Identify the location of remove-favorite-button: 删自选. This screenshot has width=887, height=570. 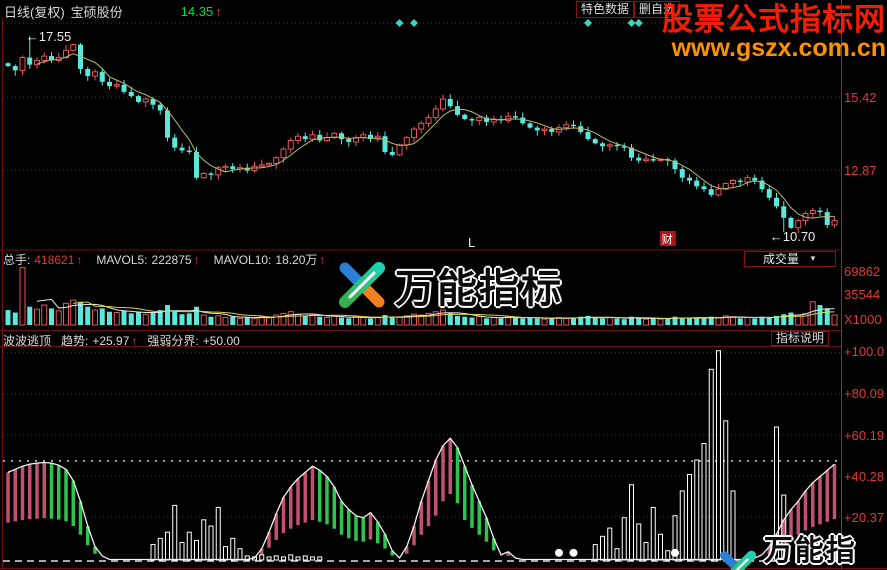
(657, 9).